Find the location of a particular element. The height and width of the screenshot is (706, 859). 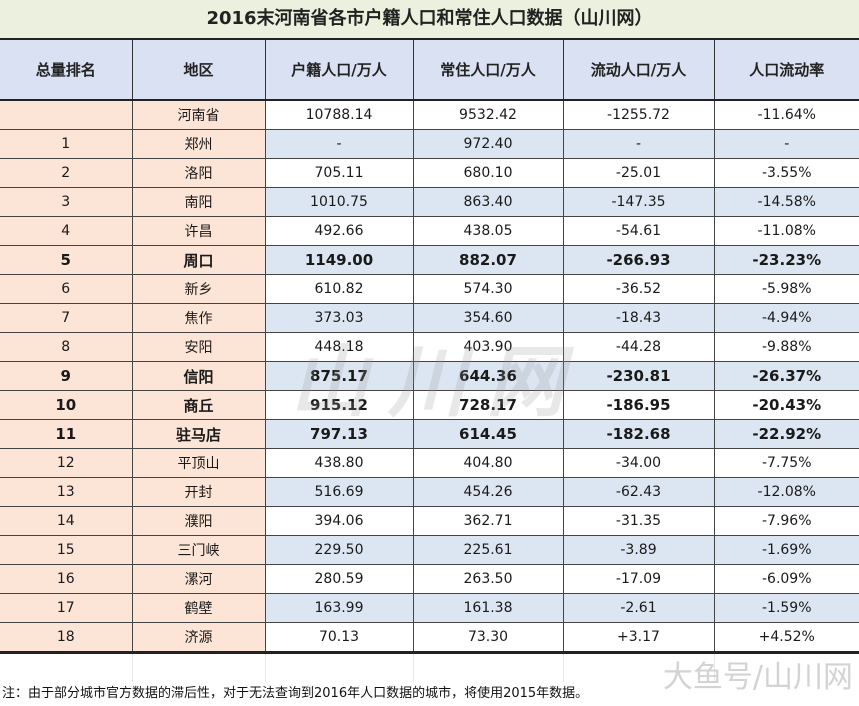

region-cell: 安阳 is located at coordinates (198, 347).